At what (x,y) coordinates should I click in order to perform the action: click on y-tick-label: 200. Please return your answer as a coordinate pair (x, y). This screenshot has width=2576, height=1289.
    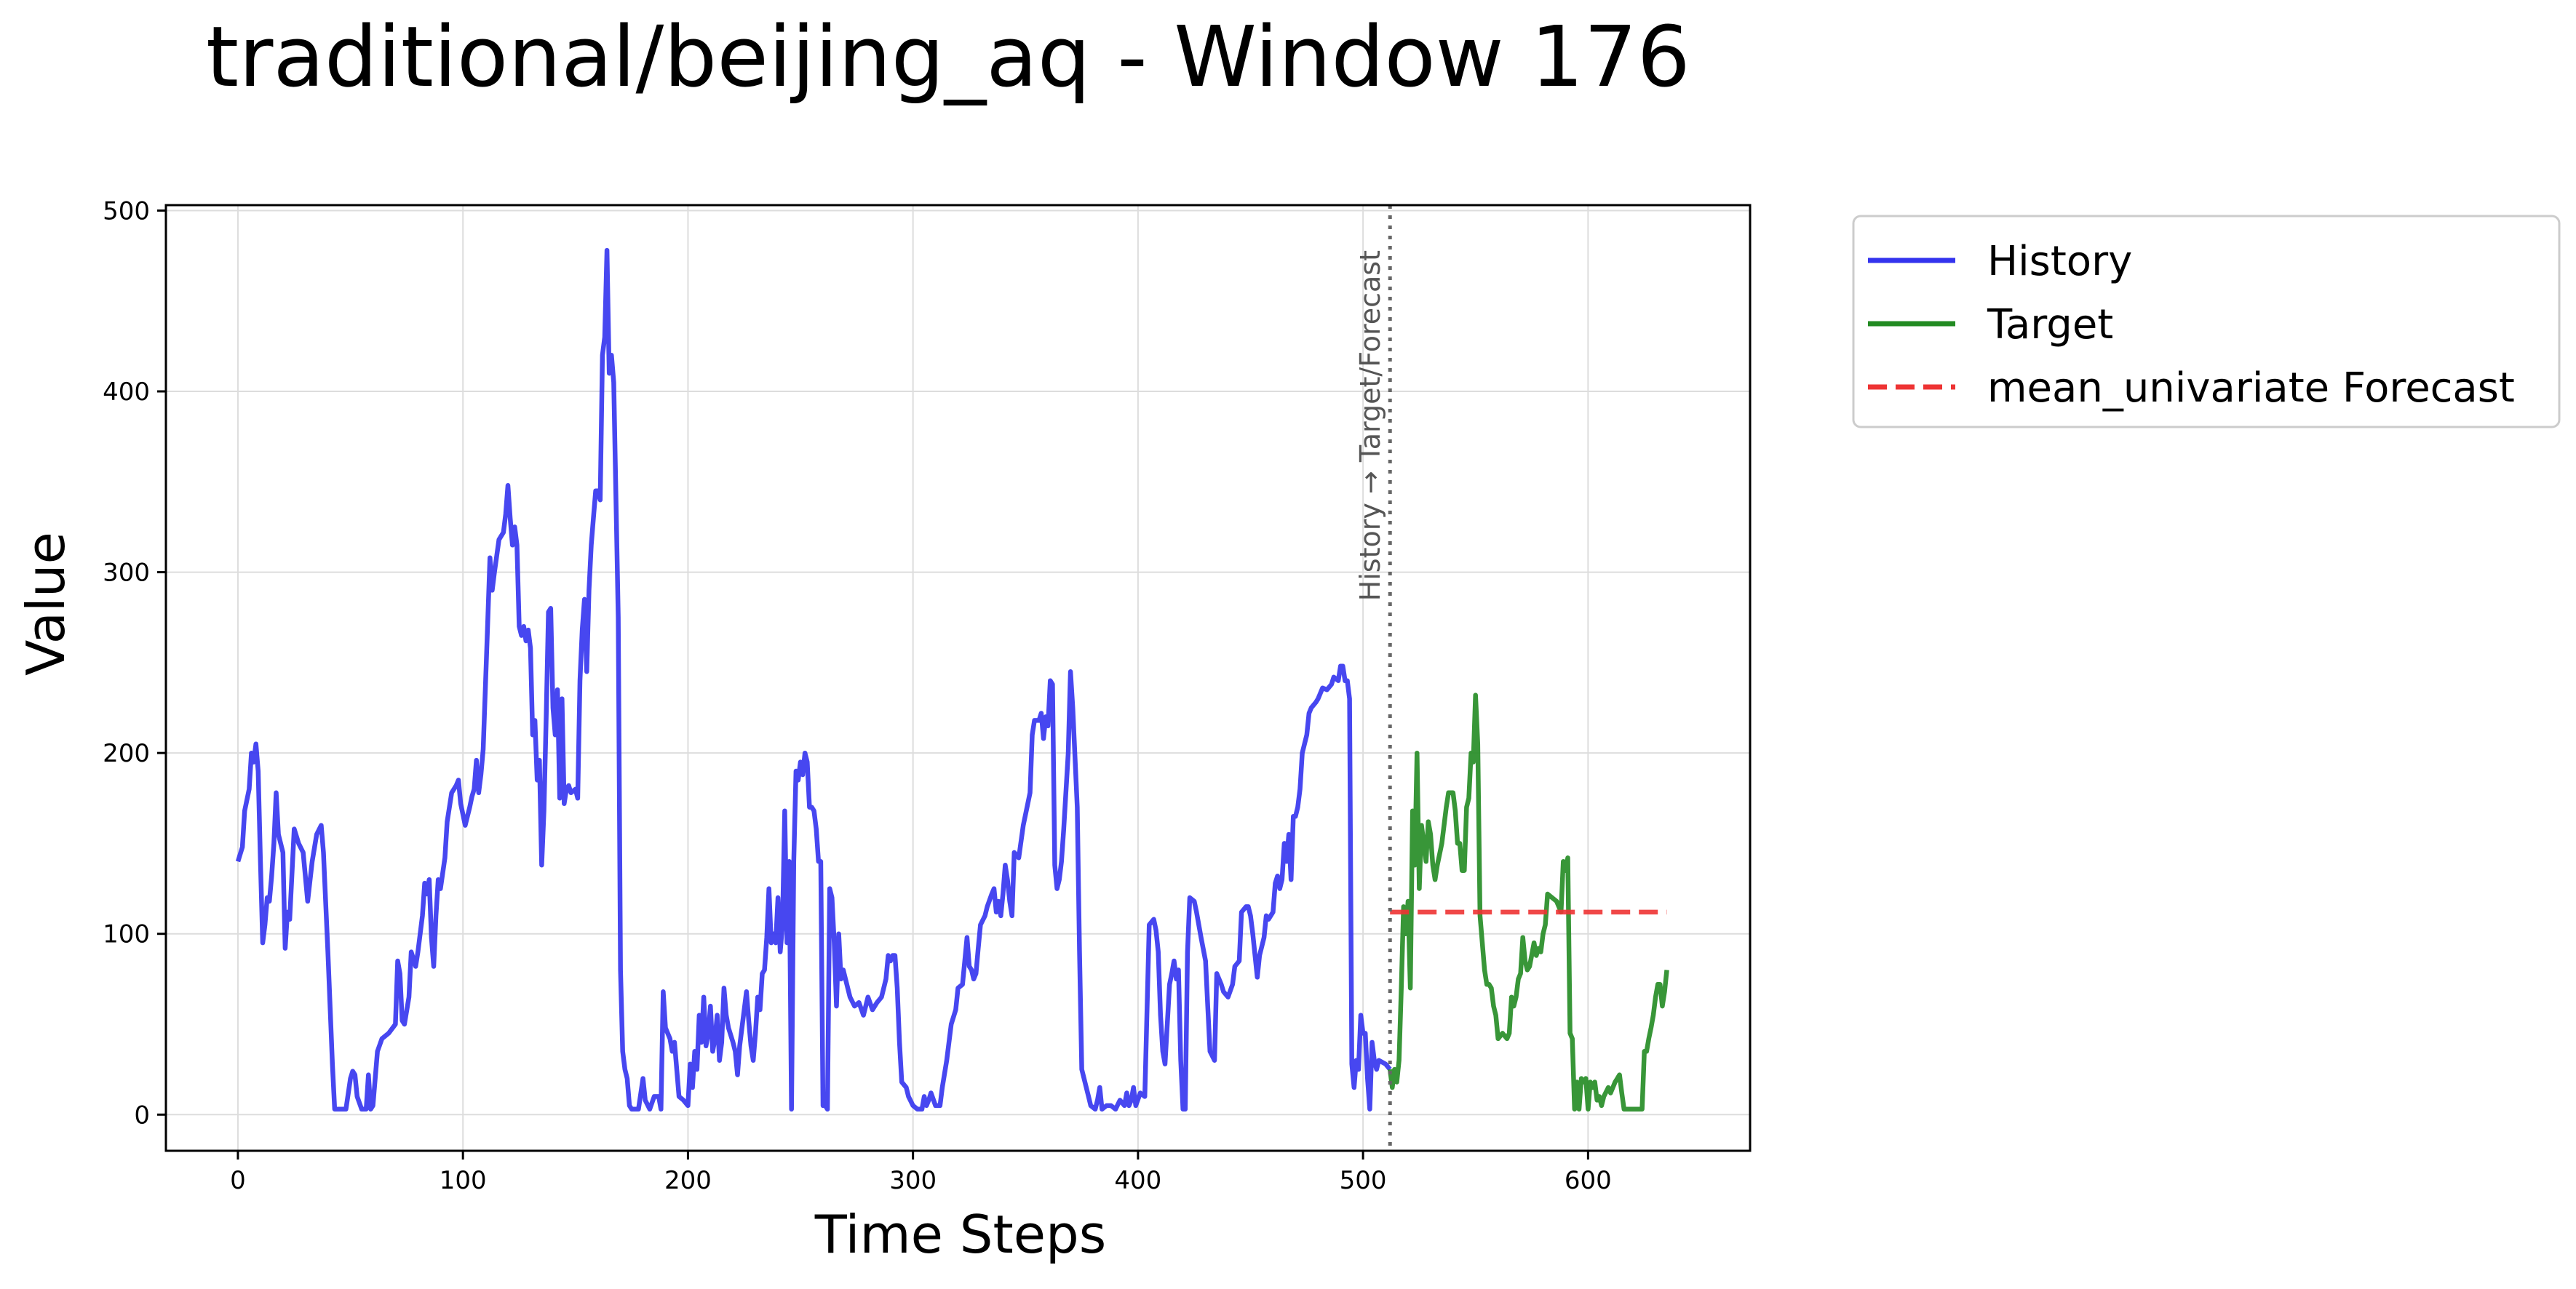
    Looking at the image, I should click on (126, 753).